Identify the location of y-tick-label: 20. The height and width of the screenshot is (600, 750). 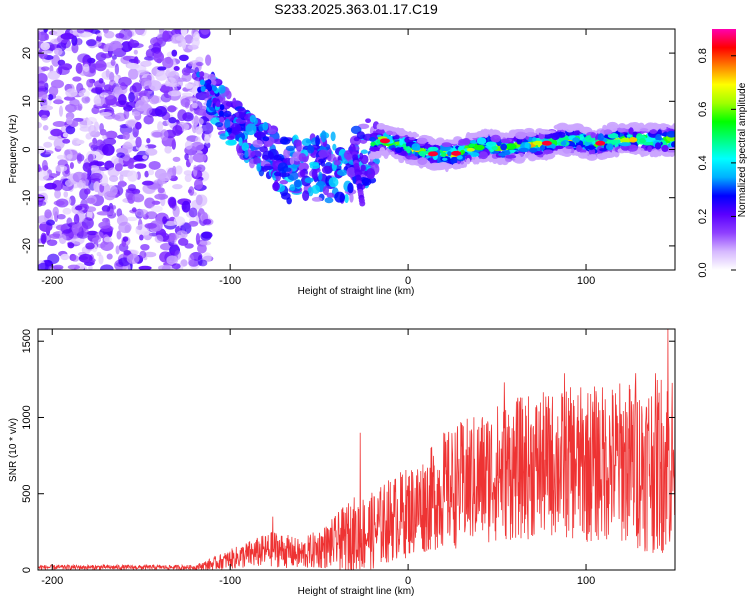
(27, 53).